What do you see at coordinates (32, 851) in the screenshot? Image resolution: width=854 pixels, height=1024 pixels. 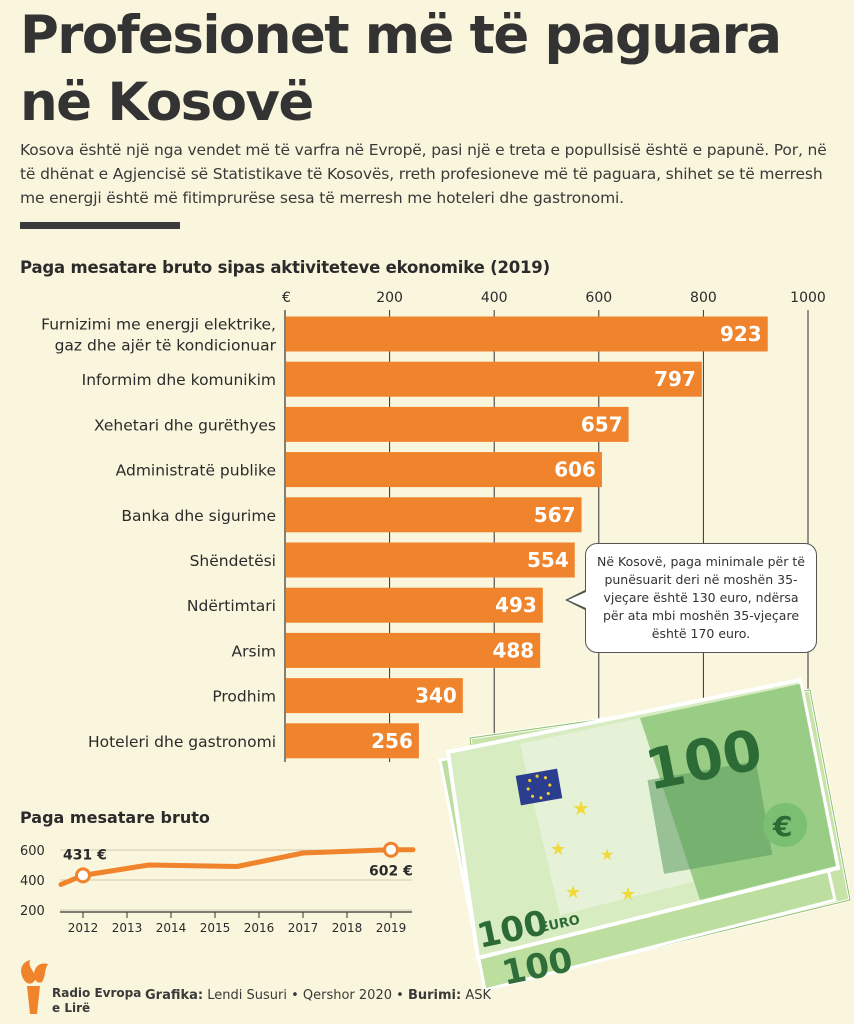 I see `y-tick-label: 600` at bounding box center [32, 851].